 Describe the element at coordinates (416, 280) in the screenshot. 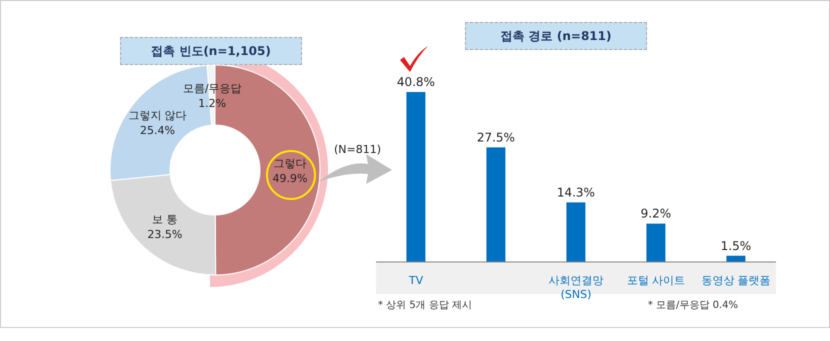

I see `x-tick-label: TV` at that location.